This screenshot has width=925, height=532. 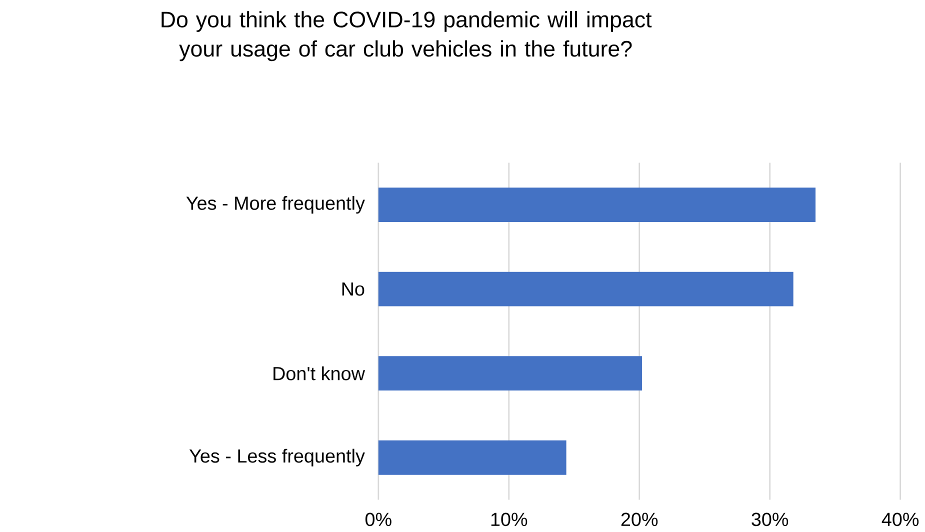 What do you see at coordinates (509, 519) in the screenshot?
I see `x-tick-label: 10%` at bounding box center [509, 519].